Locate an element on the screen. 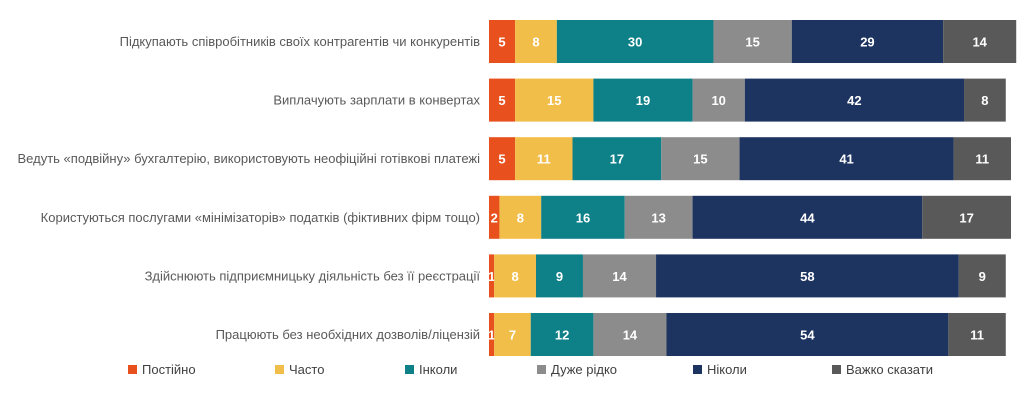 The width and height of the screenshot is (1024, 406). data-label: 2 is located at coordinates (494, 217).